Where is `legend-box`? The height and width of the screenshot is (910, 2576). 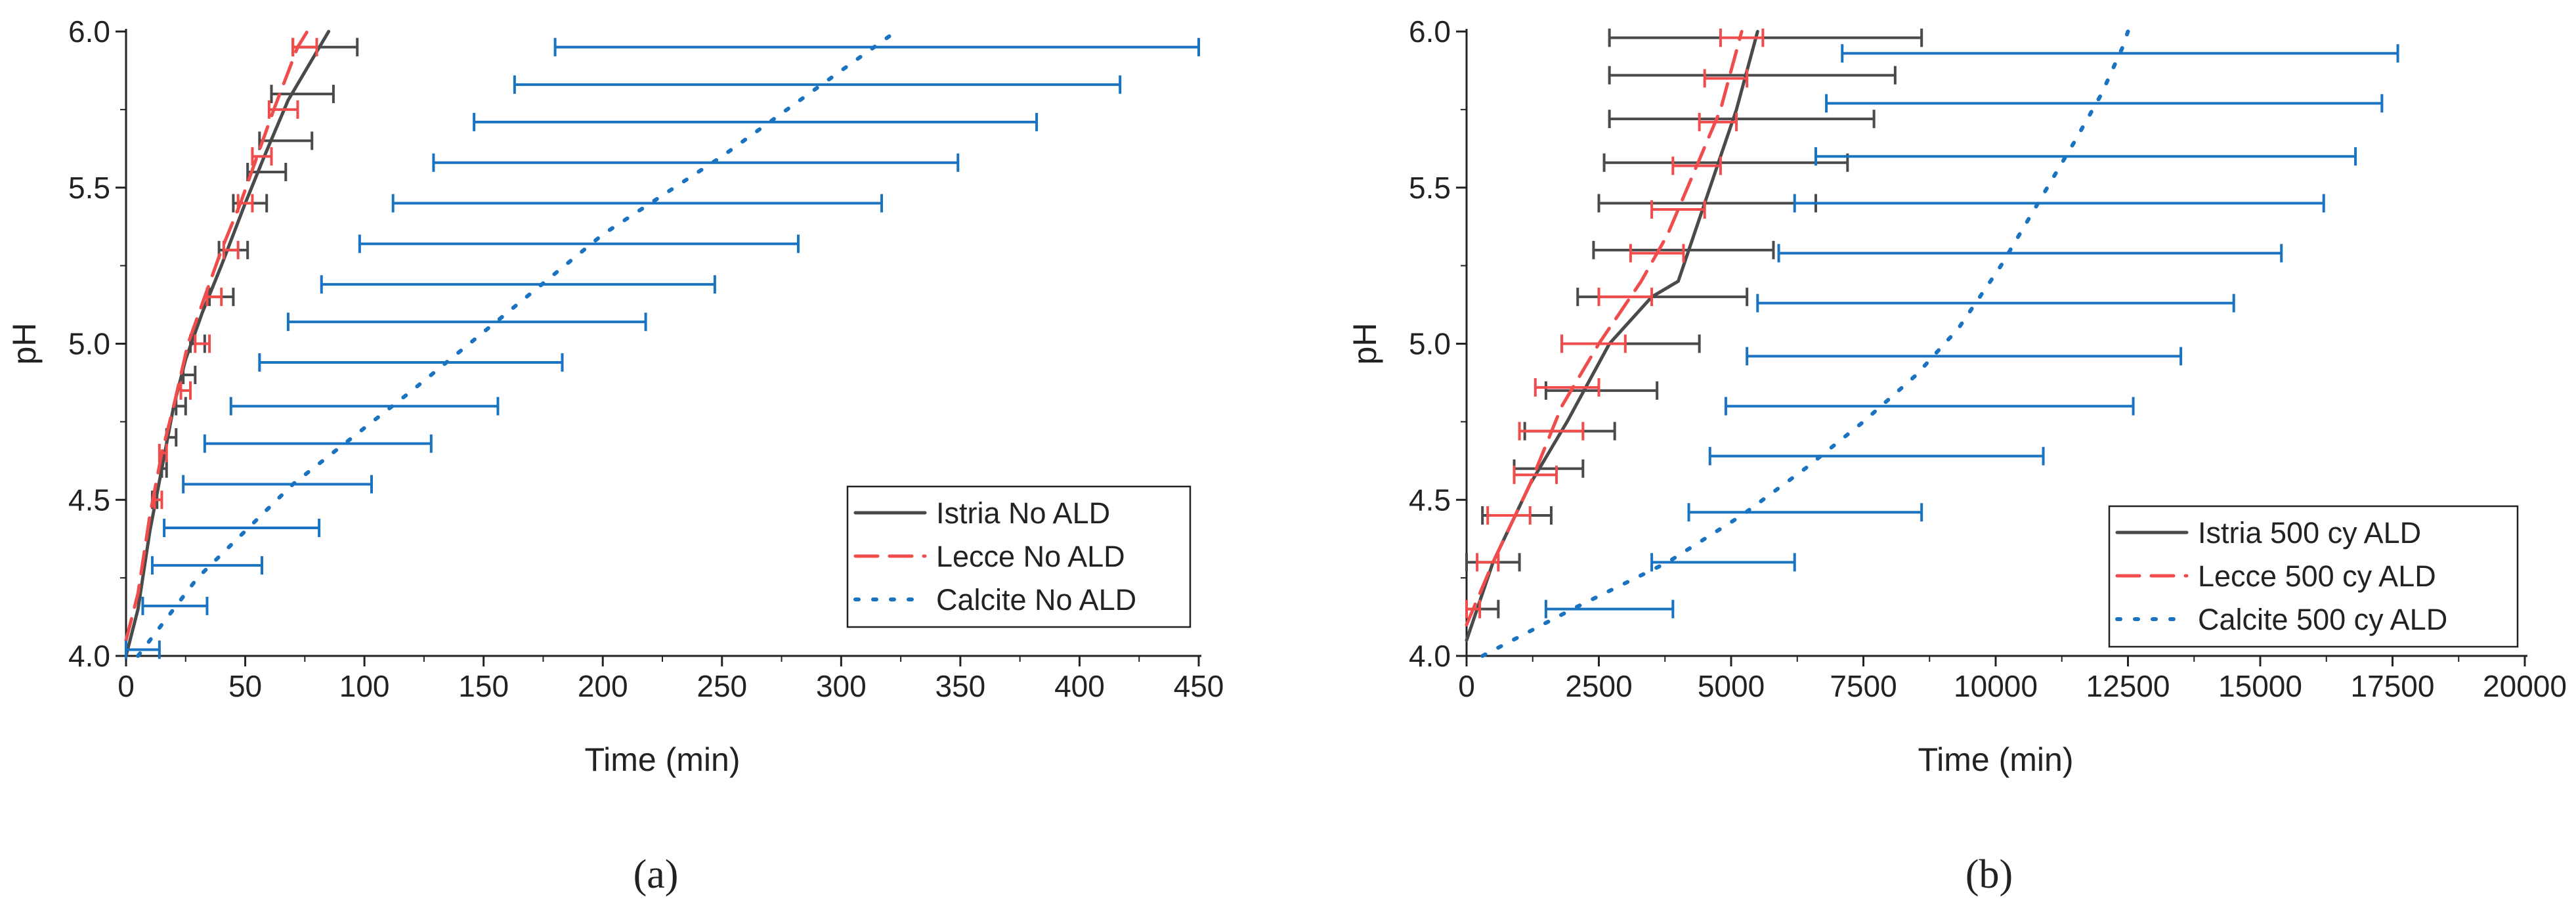
legend-box is located at coordinates (2313, 576).